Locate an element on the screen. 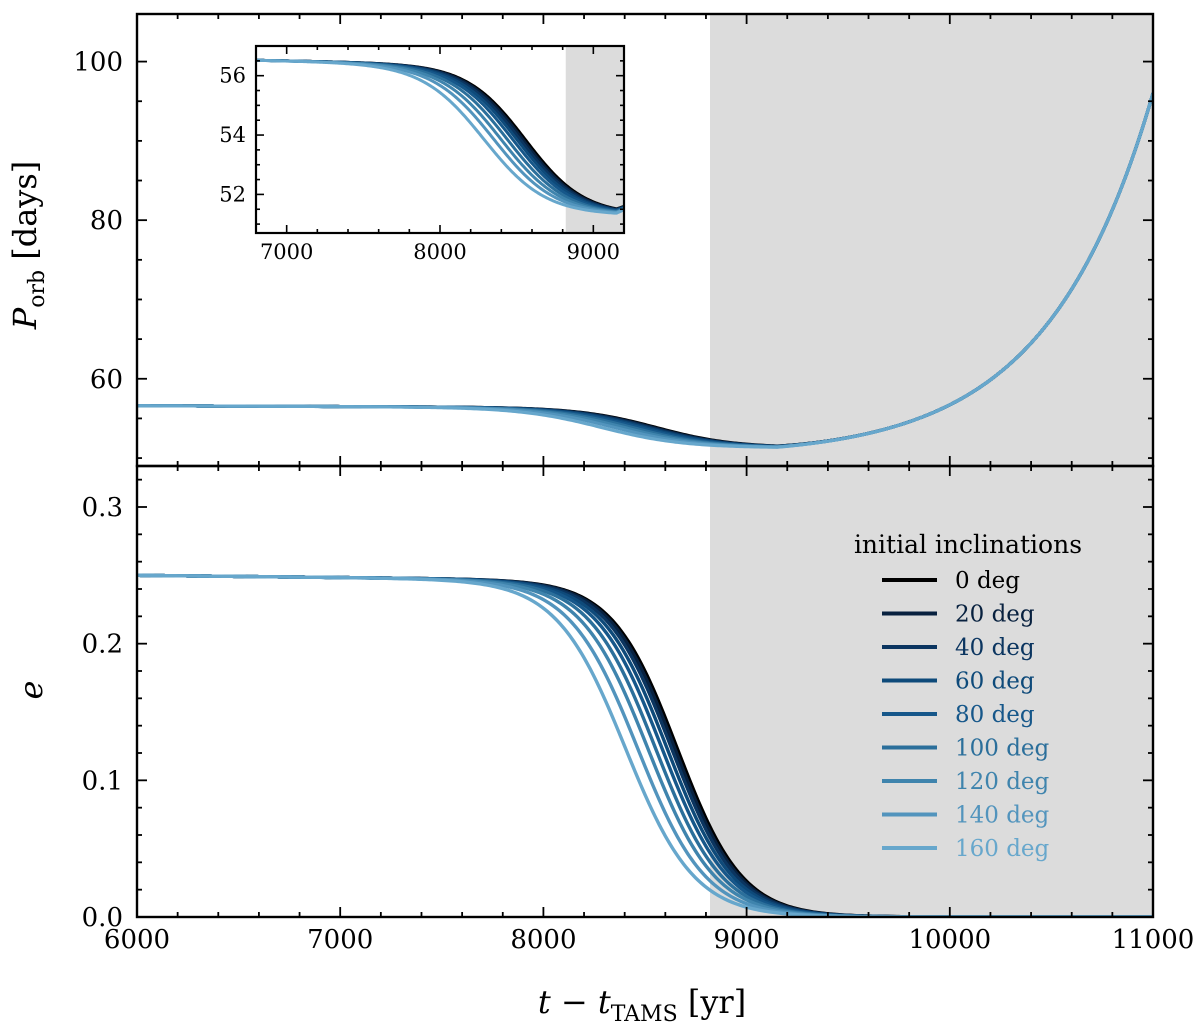 The height and width of the screenshot is (1027, 1200). y-tick-label-top: 60 is located at coordinates (106, 380).